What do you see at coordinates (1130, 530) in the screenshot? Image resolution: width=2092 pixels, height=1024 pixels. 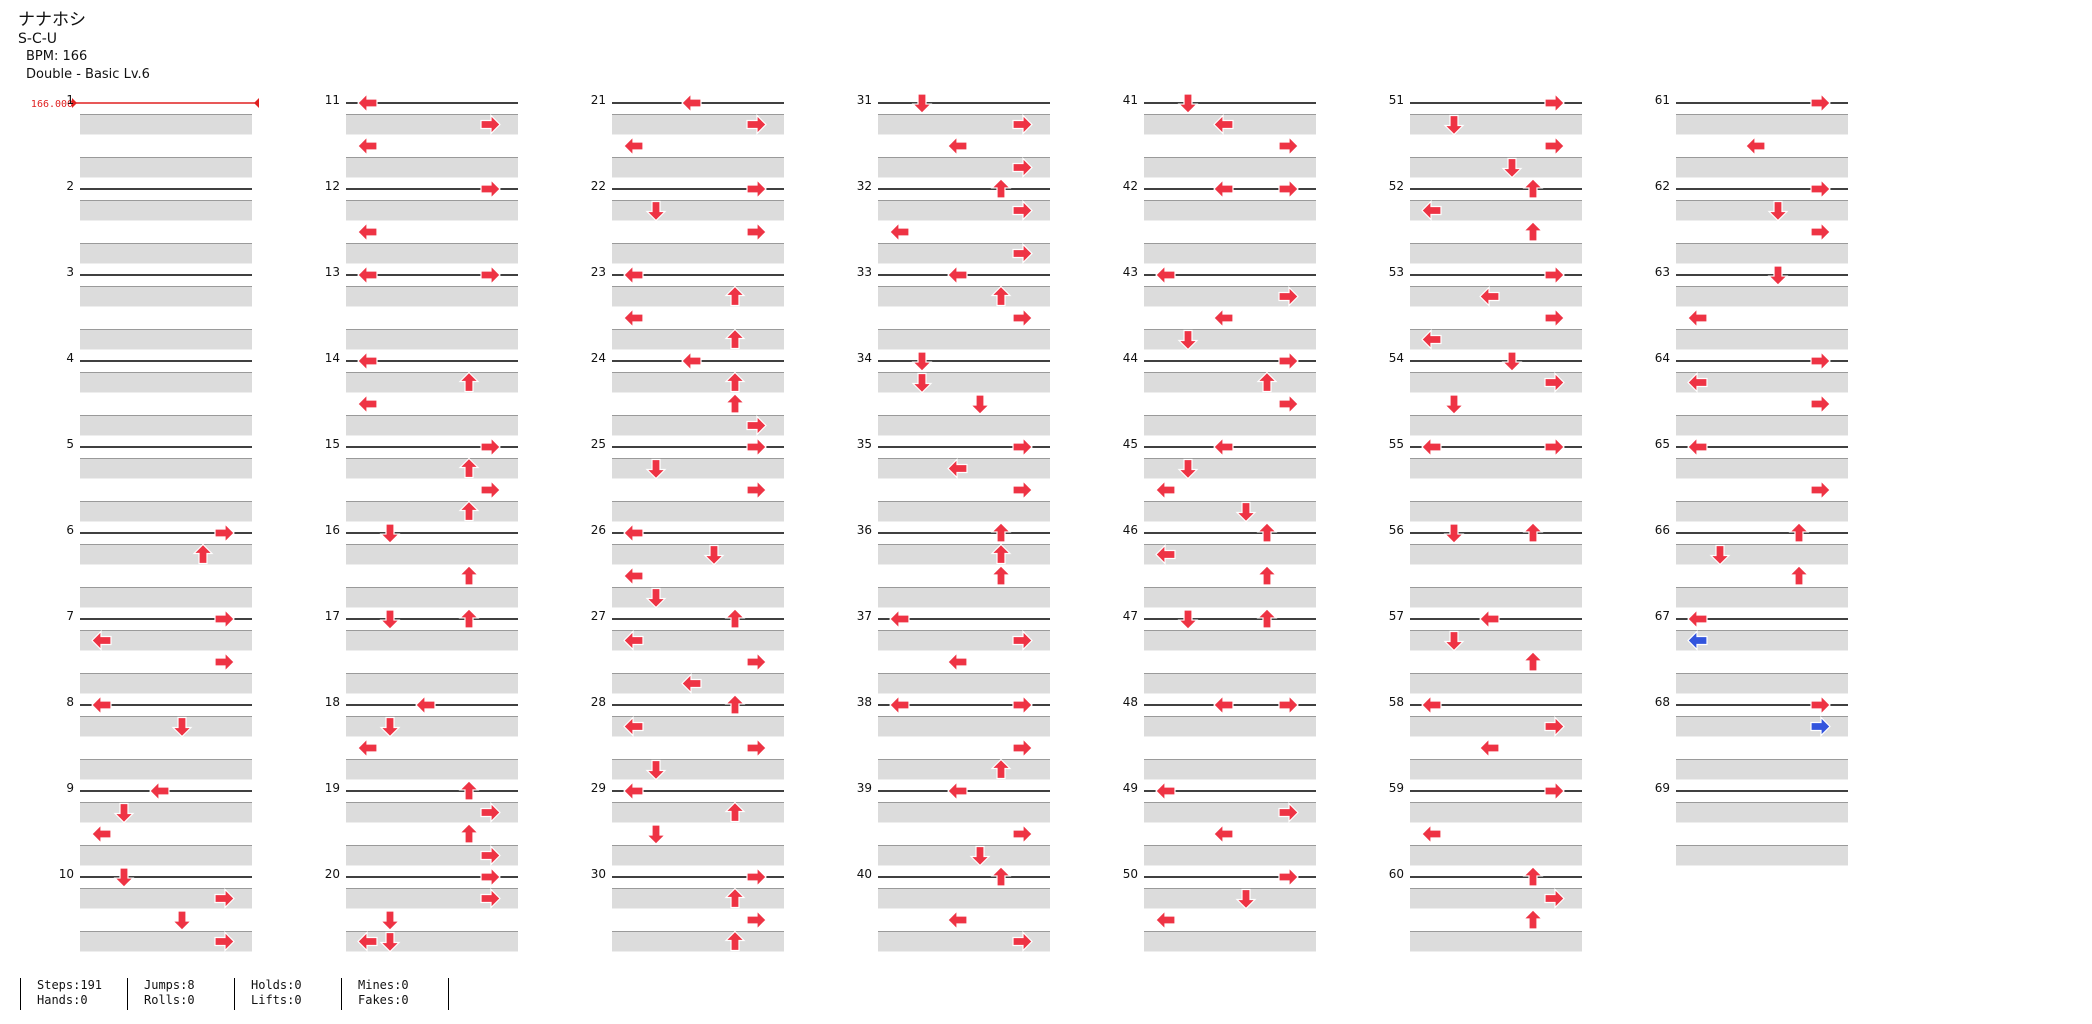 I see `measure-number: 46` at bounding box center [1130, 530].